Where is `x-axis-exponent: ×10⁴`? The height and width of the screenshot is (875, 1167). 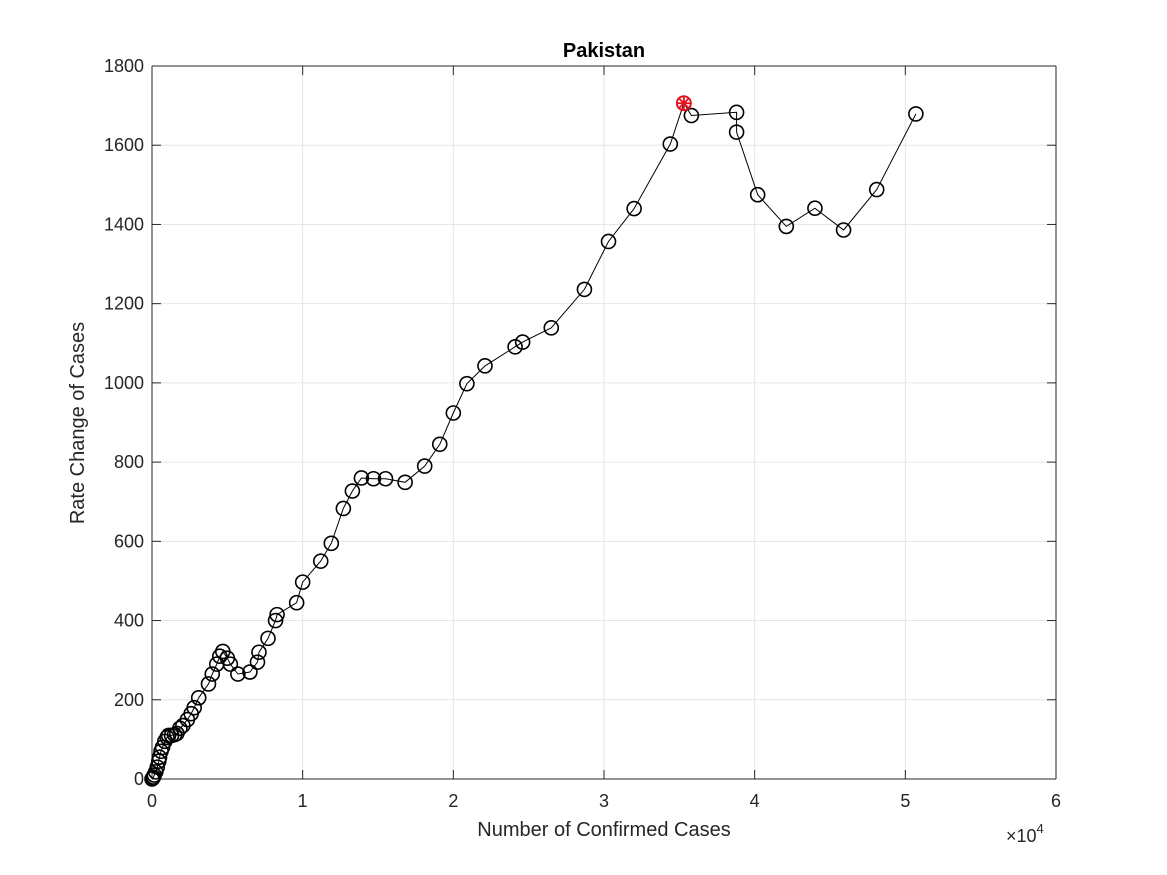 x-axis-exponent: ×10⁴ is located at coordinates (1025, 833).